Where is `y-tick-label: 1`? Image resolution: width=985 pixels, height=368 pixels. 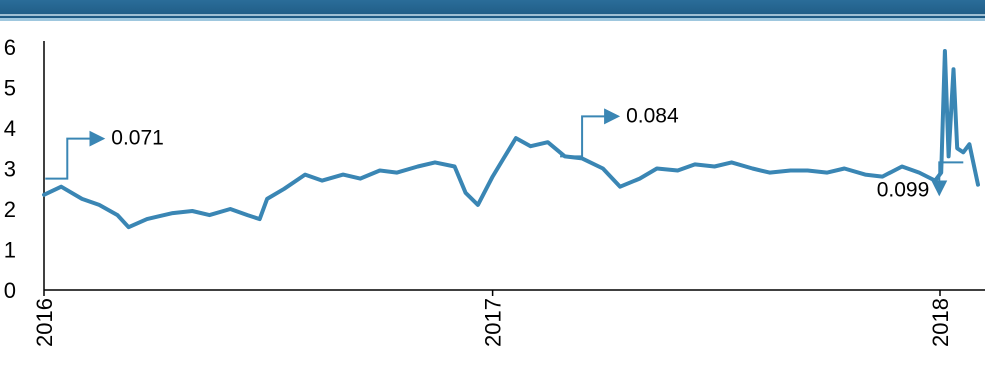 y-tick-label: 1 is located at coordinates (10, 250).